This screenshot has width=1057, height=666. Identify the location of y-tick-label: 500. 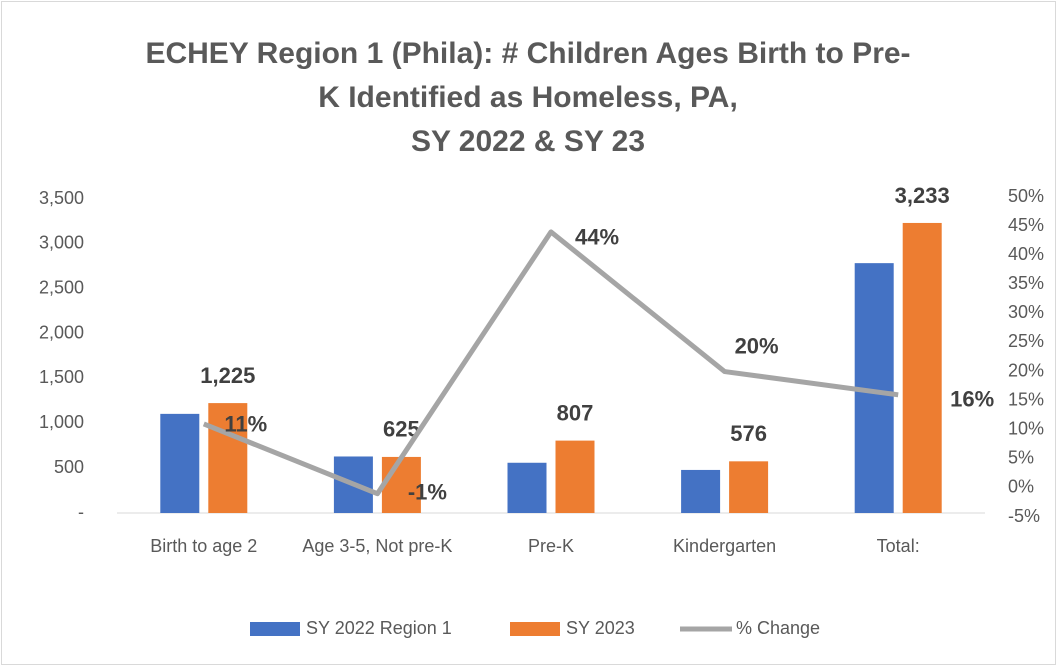
(69, 467).